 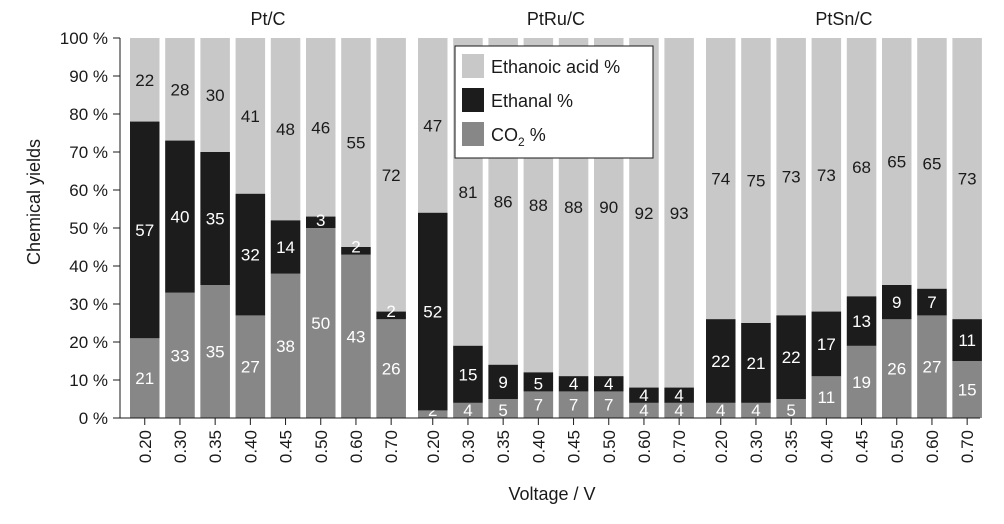 What do you see at coordinates (643, 213) in the screenshot?
I see `data-label-ethanoic: 92` at bounding box center [643, 213].